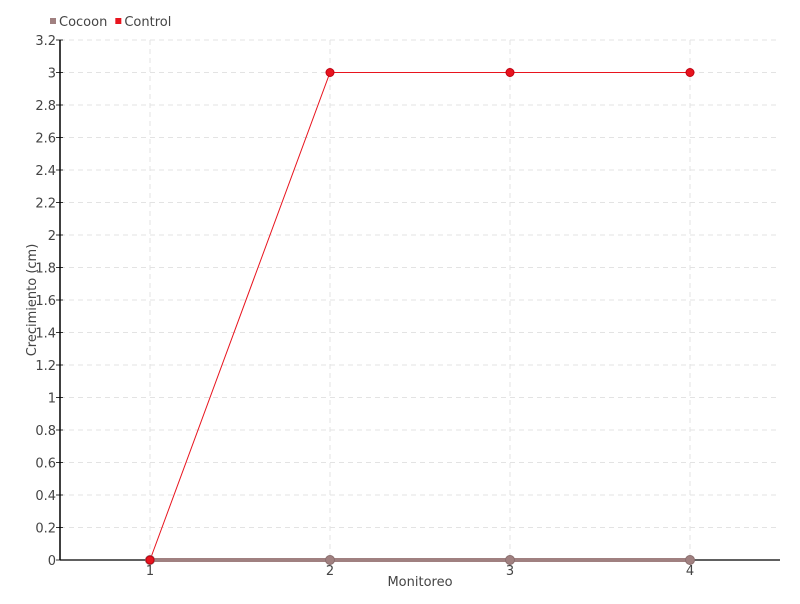 This screenshot has width=800, height=604. What do you see at coordinates (510, 571) in the screenshot?
I see `x-tick-label: 3` at bounding box center [510, 571].